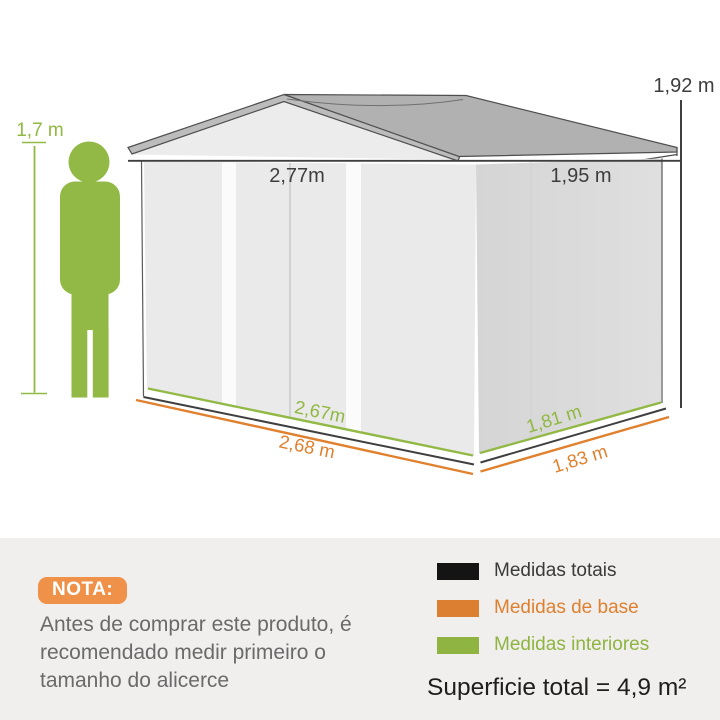 The width and height of the screenshot is (720, 720). I want to click on person-height-label: 1,7 m, so click(40, 130).